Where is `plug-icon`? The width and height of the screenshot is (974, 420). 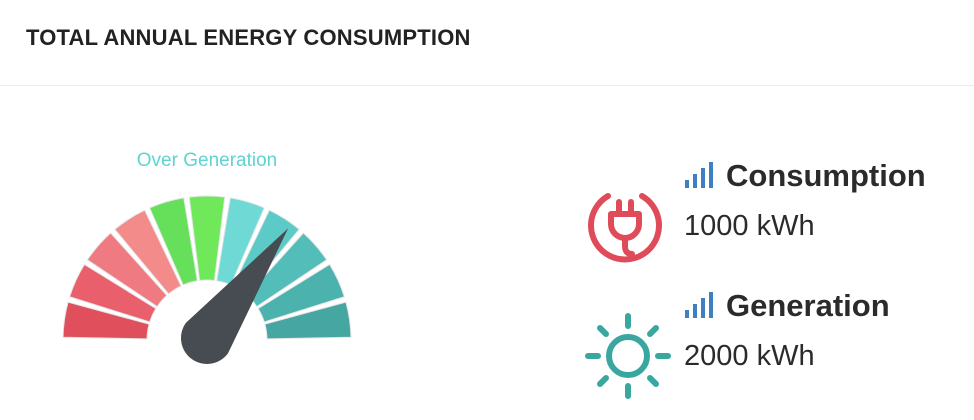 plug-icon is located at coordinates (625, 228).